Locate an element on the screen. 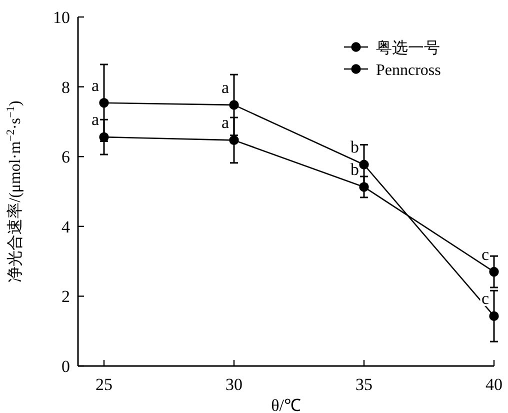  x-tick-label: 40 is located at coordinates (494, 384).